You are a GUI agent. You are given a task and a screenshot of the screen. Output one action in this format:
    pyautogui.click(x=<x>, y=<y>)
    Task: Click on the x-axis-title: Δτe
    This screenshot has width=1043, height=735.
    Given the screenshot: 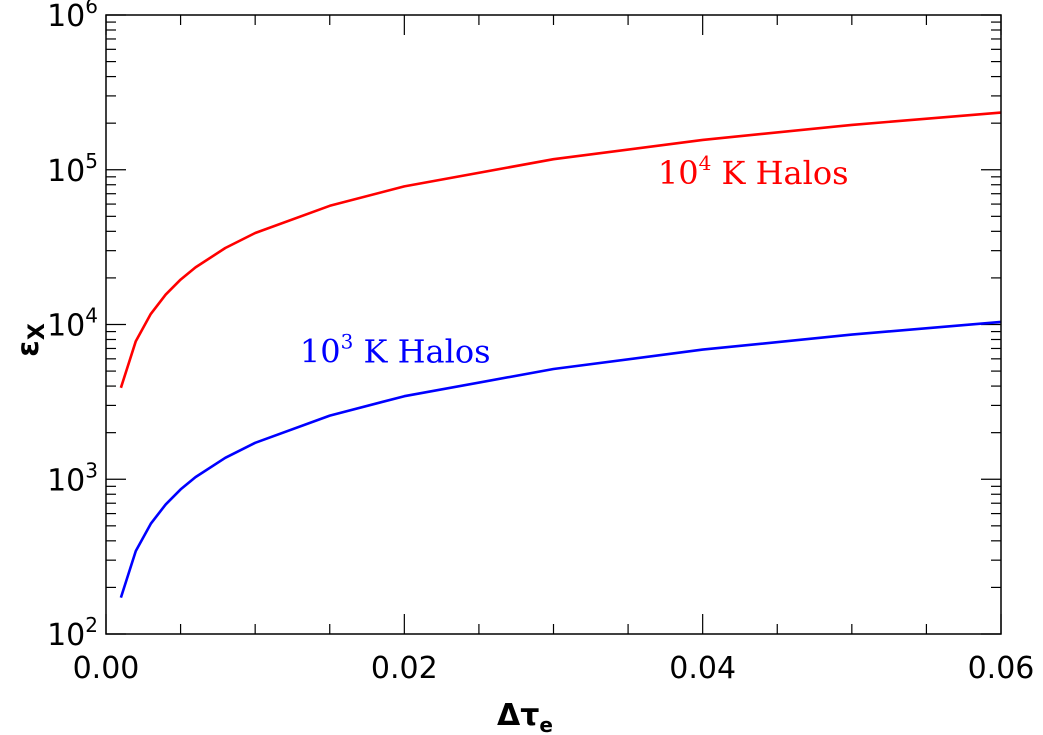 What is the action you would take?
    pyautogui.click(x=525, y=716)
    